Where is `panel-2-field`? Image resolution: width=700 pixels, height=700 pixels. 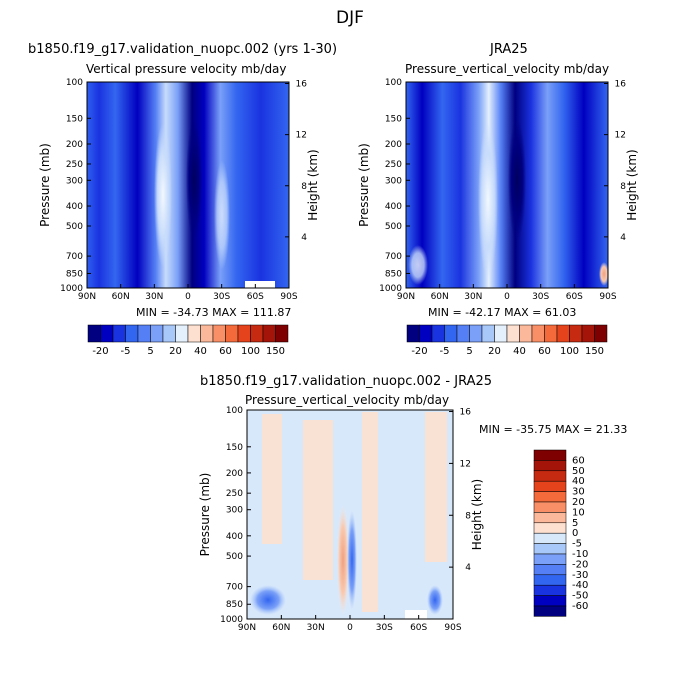
panel-2-field is located at coordinates (507, 185).